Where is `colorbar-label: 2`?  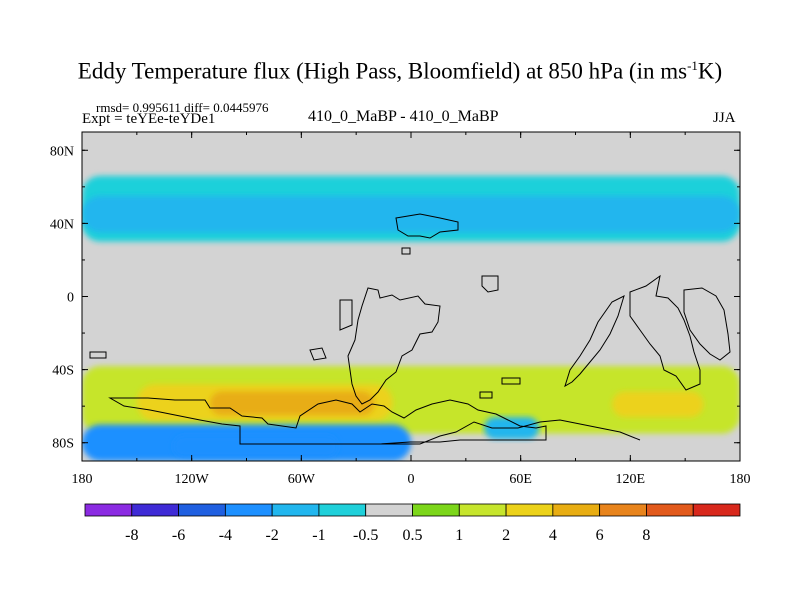
colorbar-label: 2 is located at coordinates (506, 535).